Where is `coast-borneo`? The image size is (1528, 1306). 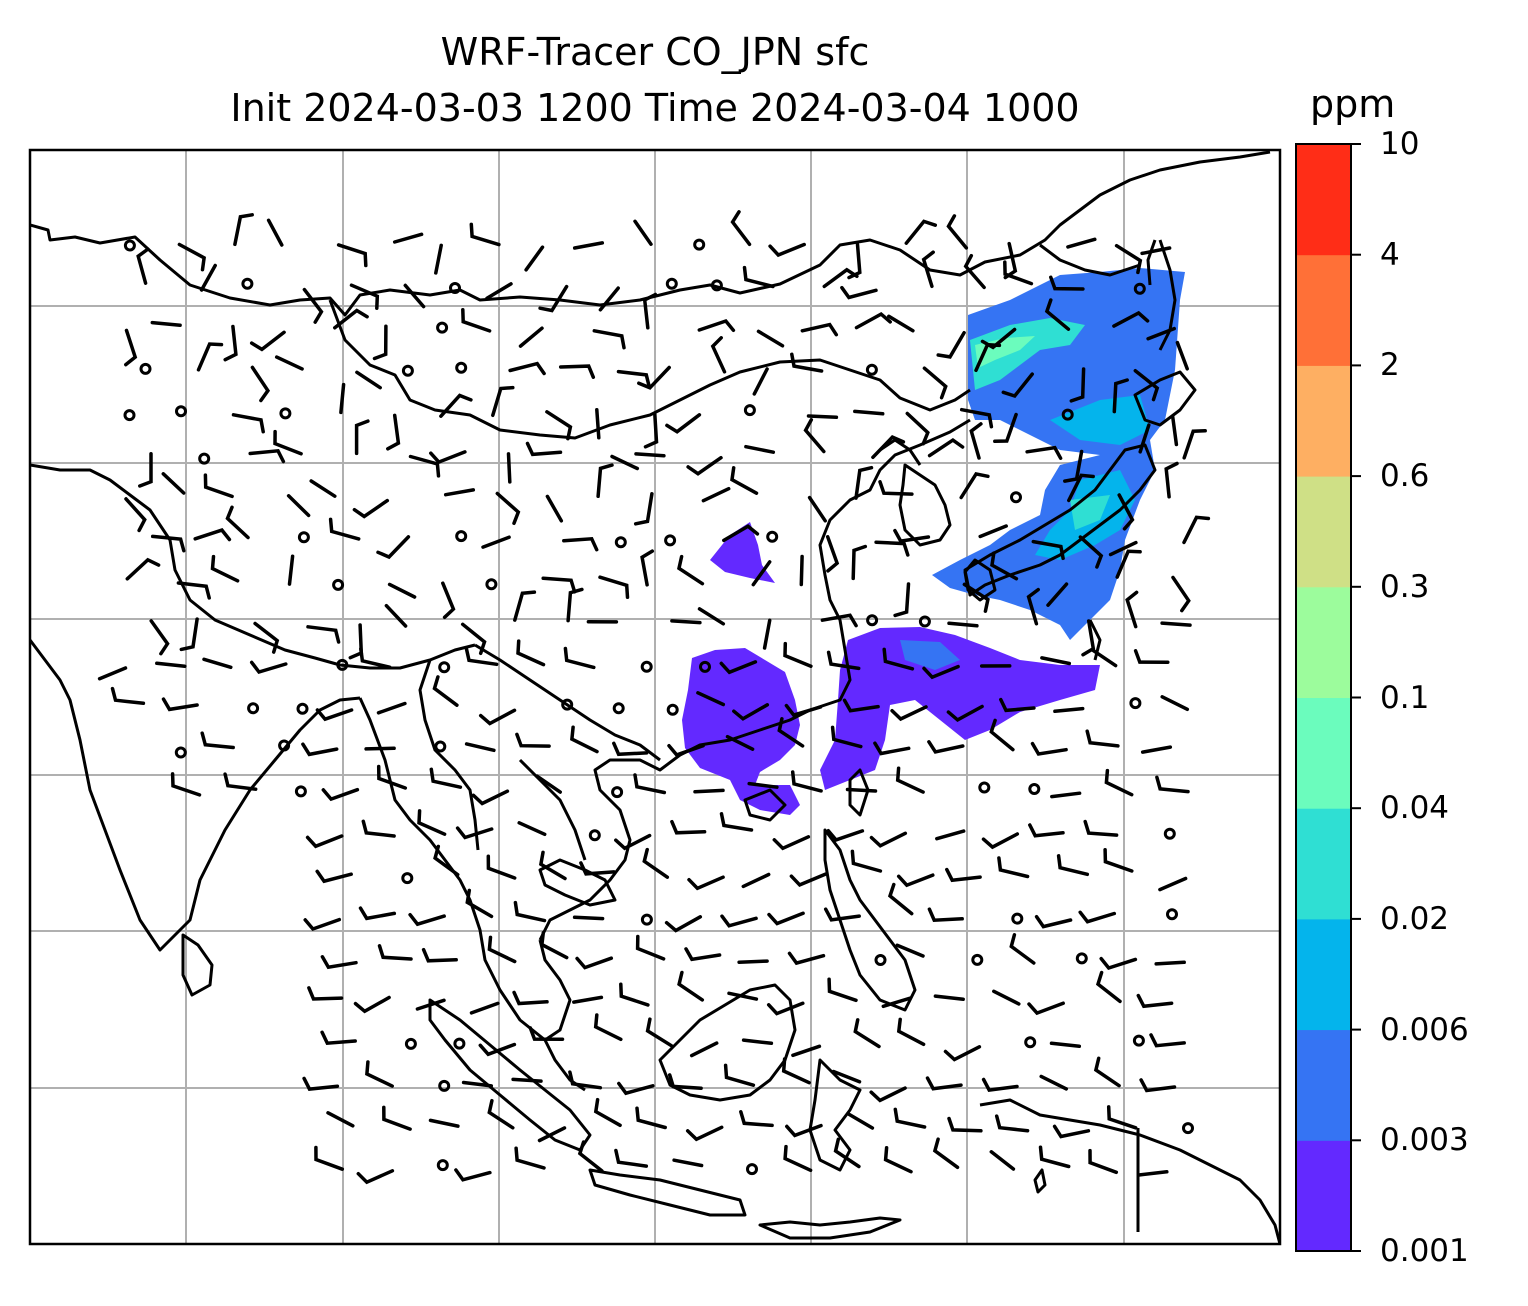 coast-borneo is located at coordinates (727, 1042).